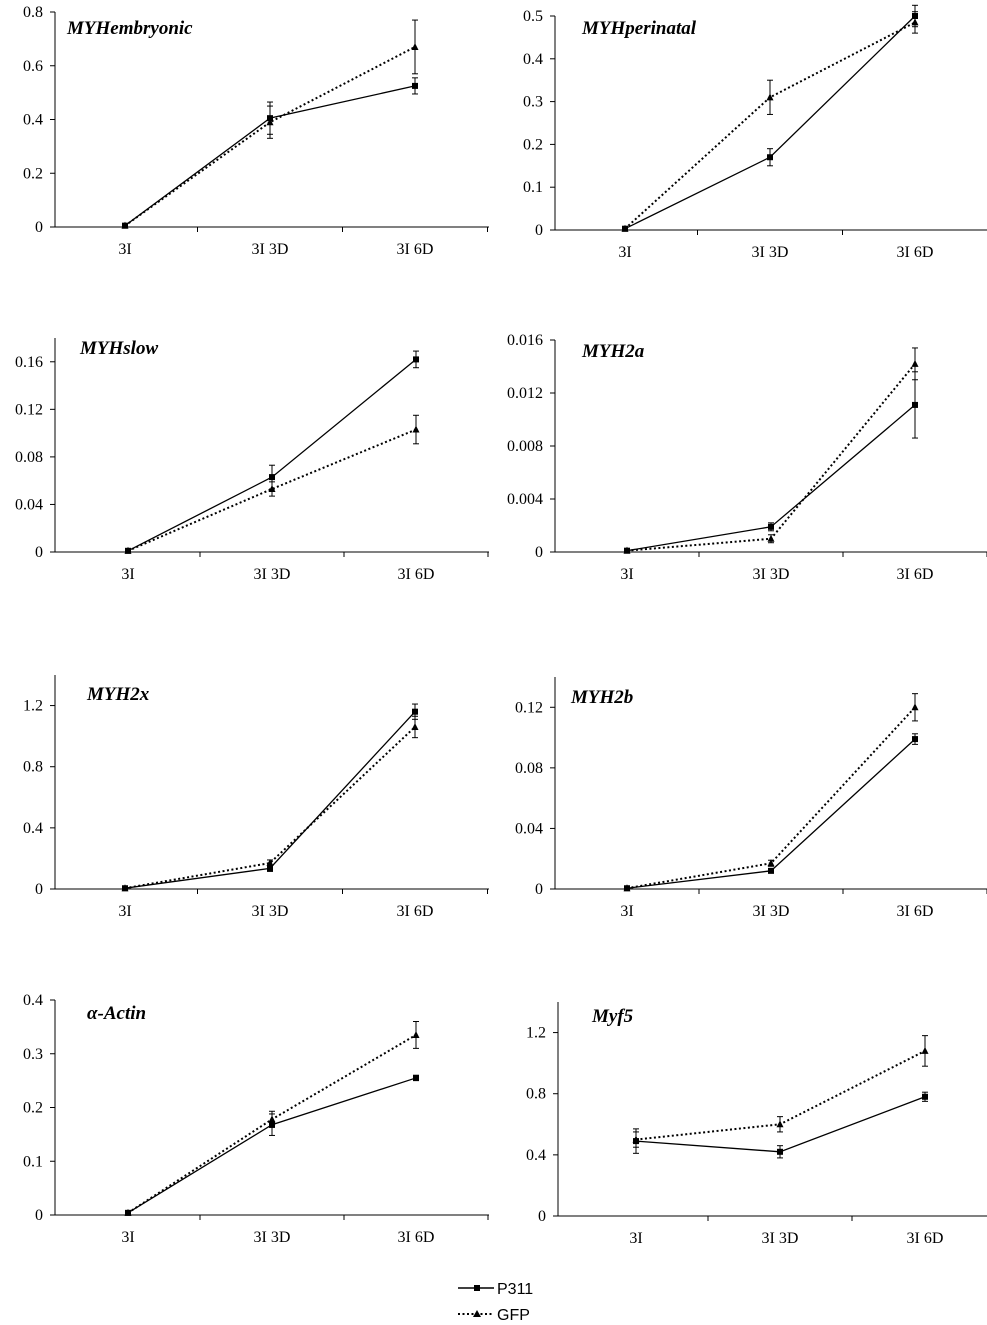 The width and height of the screenshot is (987, 1325). What do you see at coordinates (129, 28) in the screenshot?
I see `panel-title: MYHembryonic` at bounding box center [129, 28].